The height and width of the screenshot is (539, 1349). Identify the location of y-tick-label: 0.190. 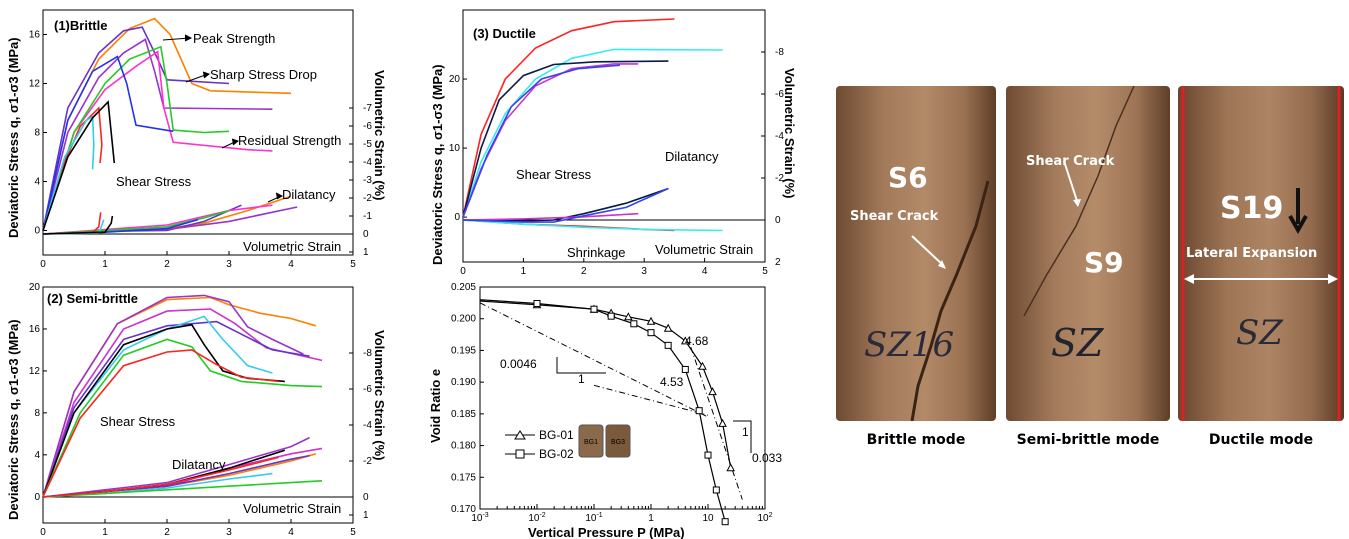
(463, 382).